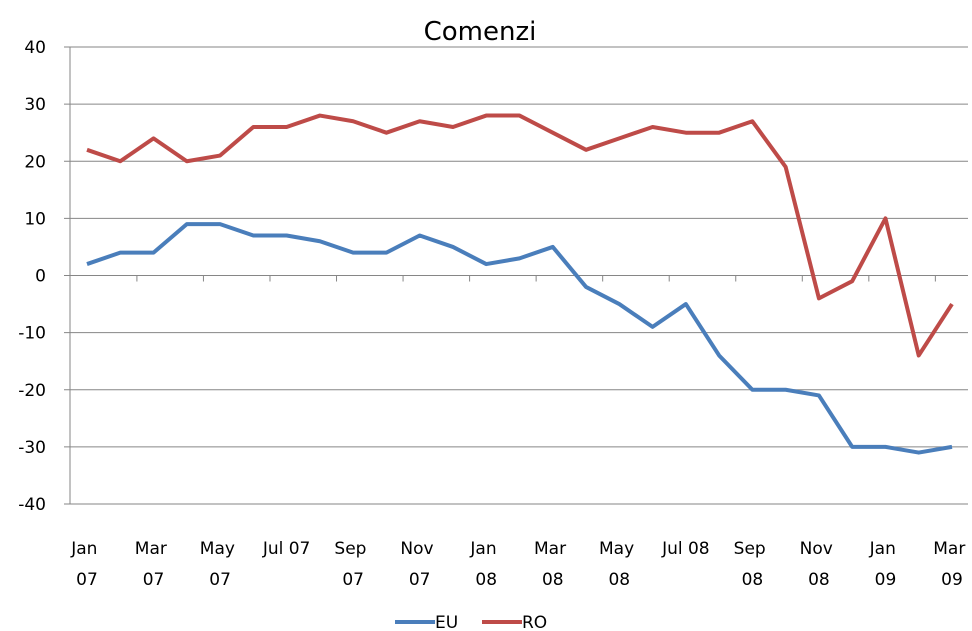  Describe the element at coordinates (286, 549) in the screenshot. I see `x-tick-label: Jul 07` at that location.